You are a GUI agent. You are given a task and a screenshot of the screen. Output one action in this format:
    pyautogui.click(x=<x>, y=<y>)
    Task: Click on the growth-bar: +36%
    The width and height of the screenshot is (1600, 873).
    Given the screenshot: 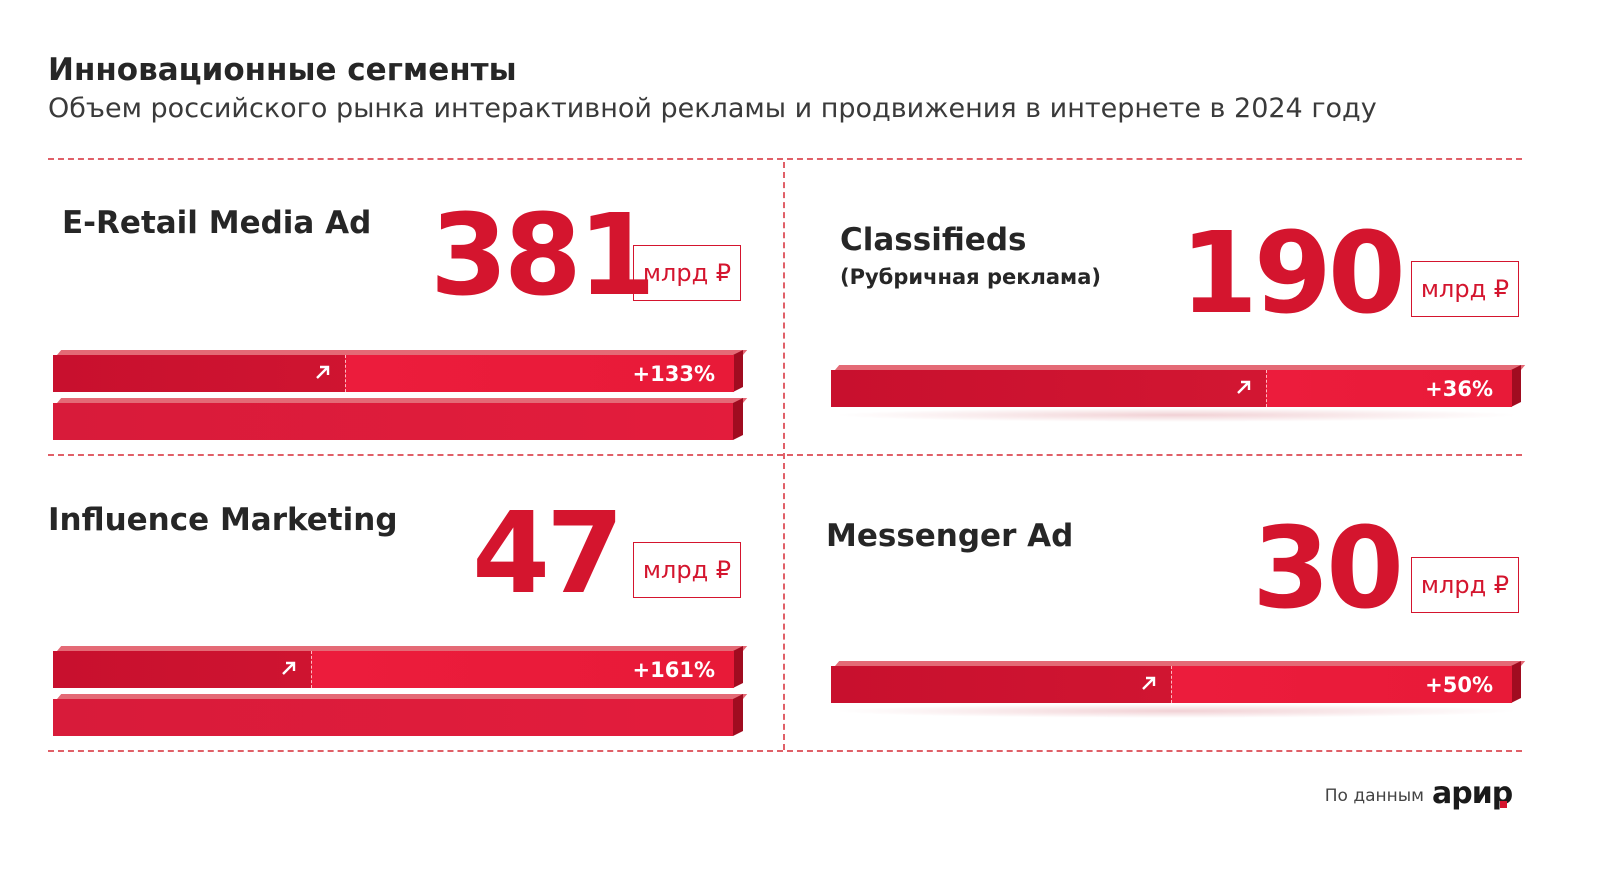 What is the action you would take?
    pyautogui.click(x=1178, y=386)
    